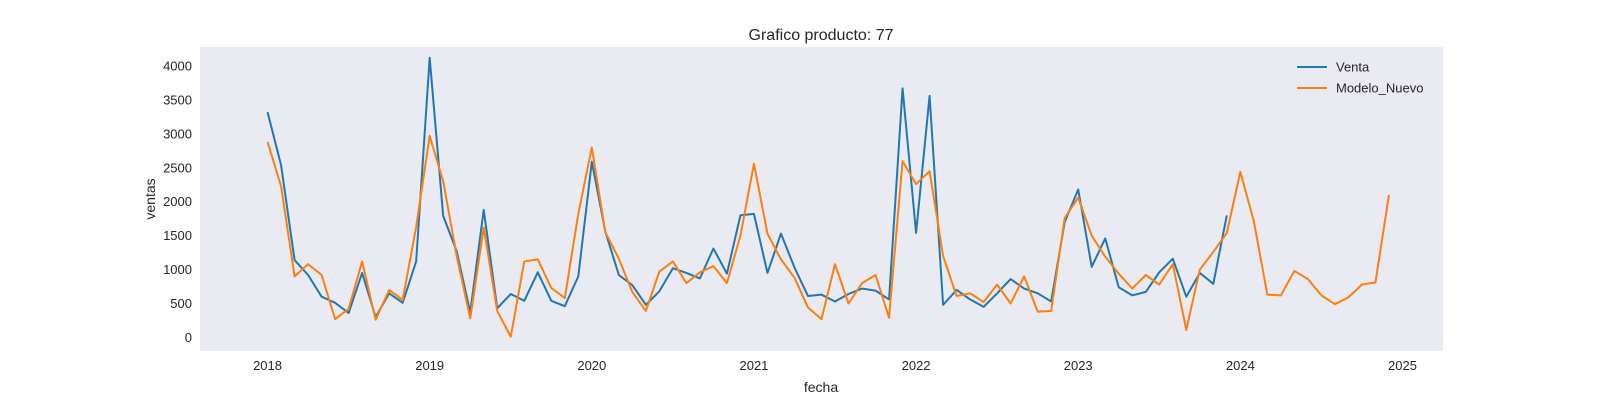  Describe the element at coordinates (1402, 365) in the screenshot. I see `x-tick-label: 2025` at that location.